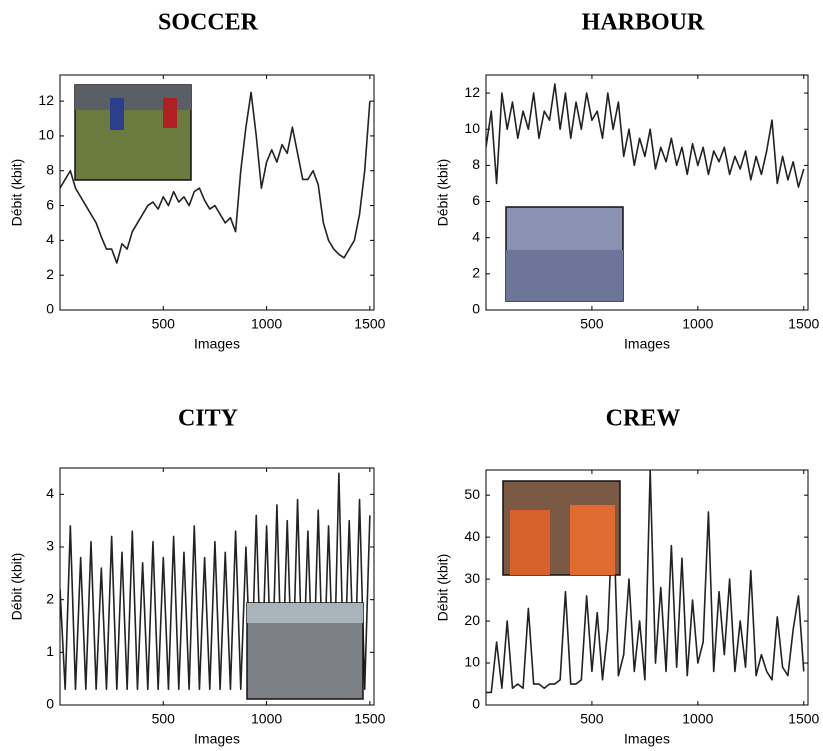  Describe the element at coordinates (643, 419) in the screenshot. I see `chart-title: CREW` at that location.